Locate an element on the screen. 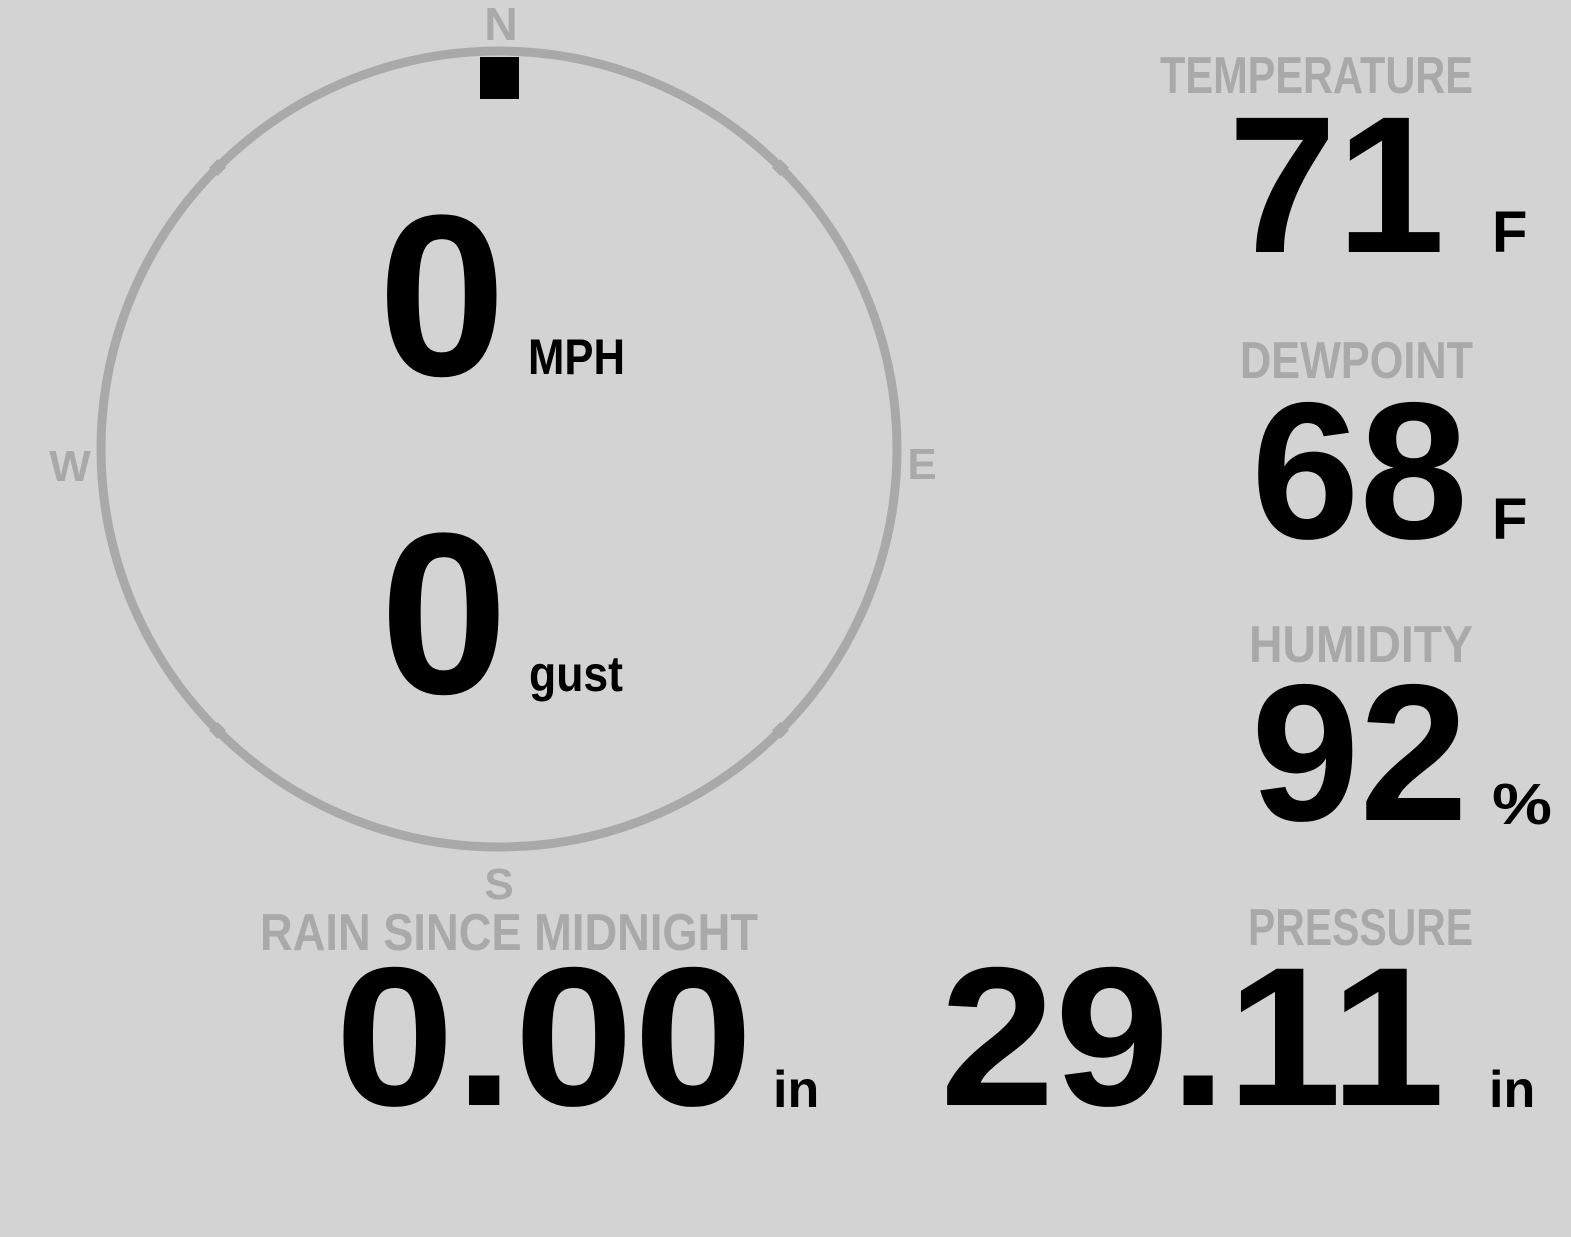 The image size is (1571, 1237). humidity-unit: % is located at coordinates (1522, 804).